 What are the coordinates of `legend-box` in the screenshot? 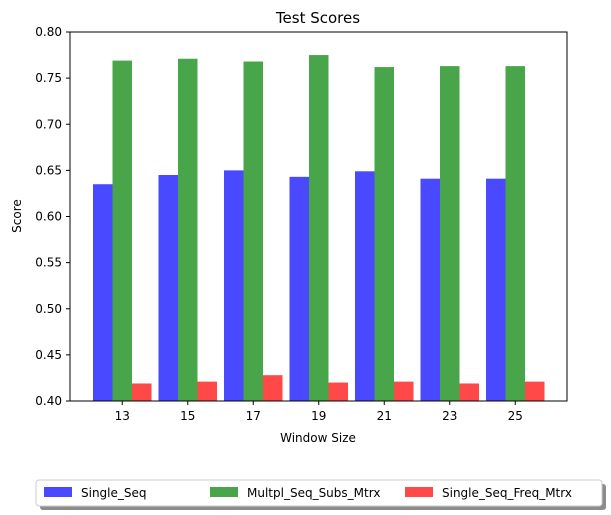 It's located at (319, 493).